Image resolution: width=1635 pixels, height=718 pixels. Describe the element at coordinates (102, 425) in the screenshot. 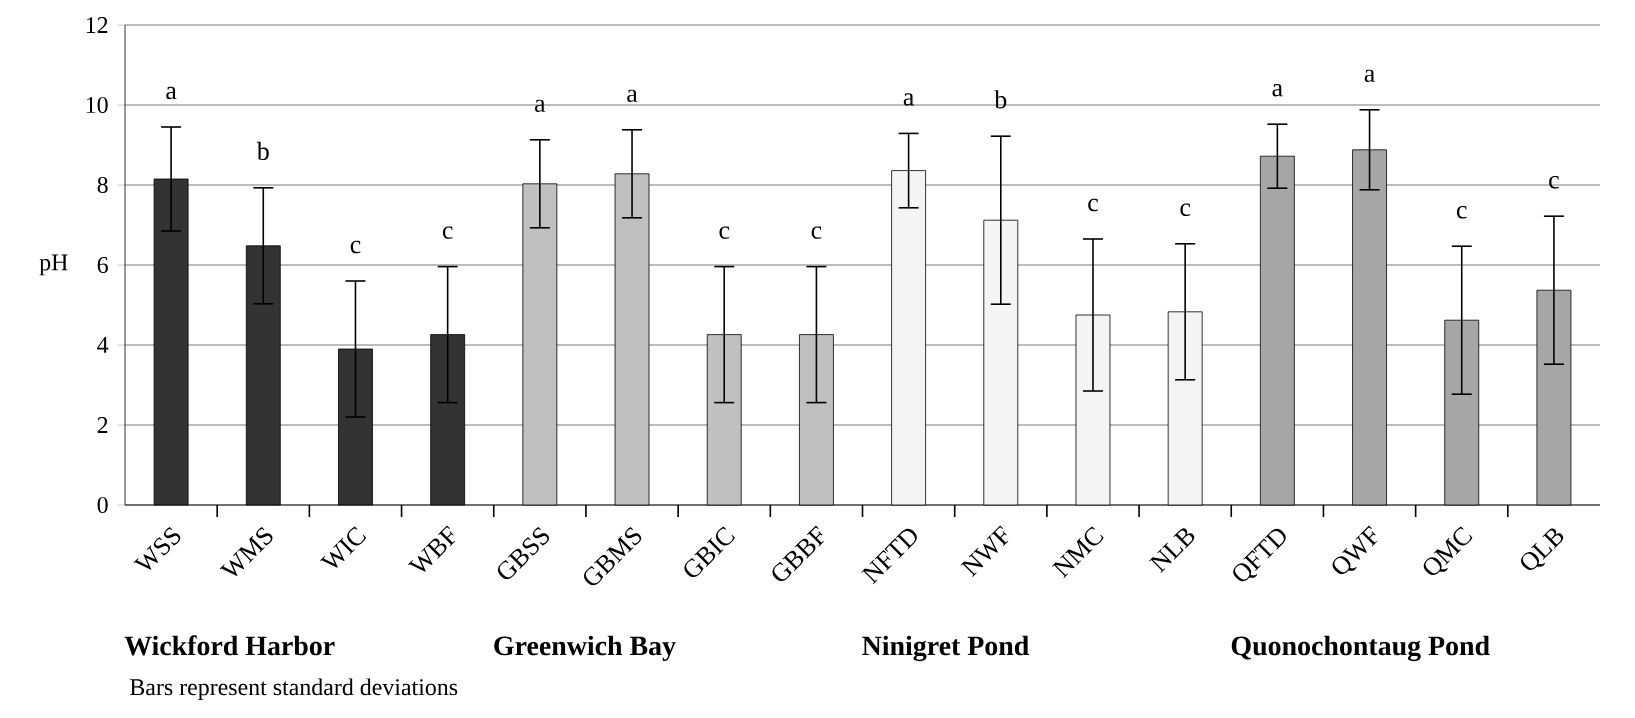

I see `y-tick-label: 2` at that location.